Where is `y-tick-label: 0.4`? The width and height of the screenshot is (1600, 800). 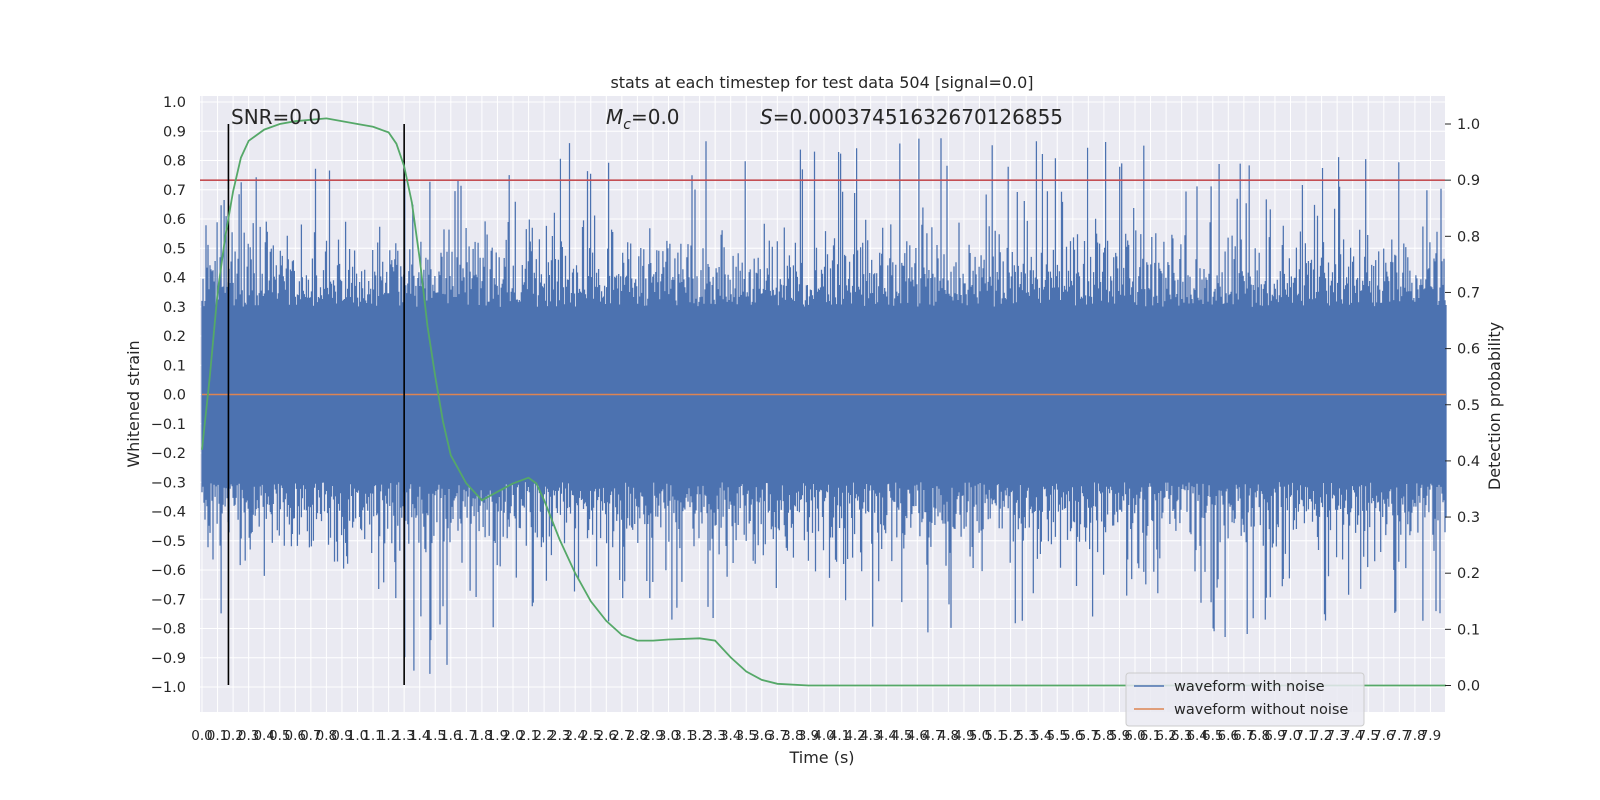 y-tick-label: 0.4 is located at coordinates (174, 279).